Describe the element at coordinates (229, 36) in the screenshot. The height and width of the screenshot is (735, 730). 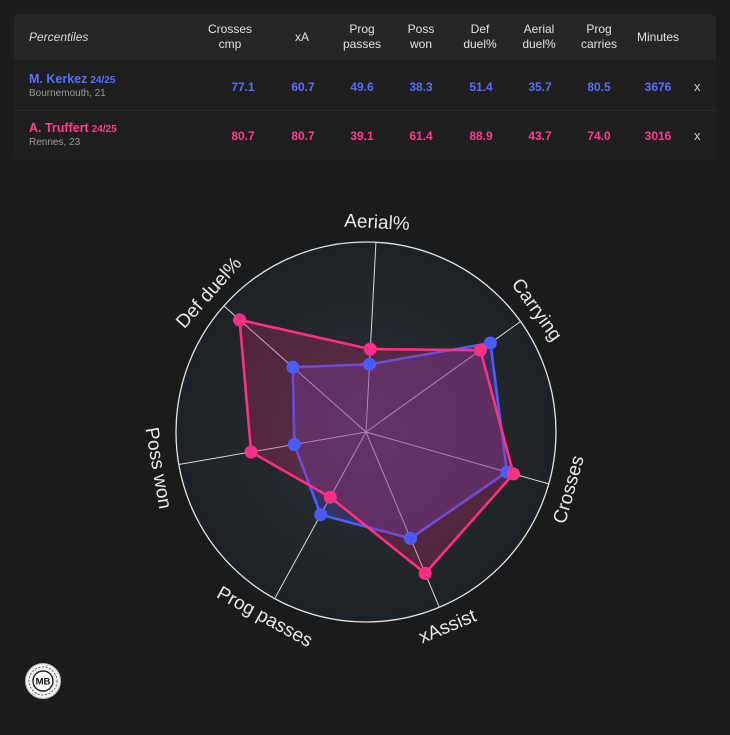
I see `column-header-crosses-cmp: Crosses cmp` at that location.